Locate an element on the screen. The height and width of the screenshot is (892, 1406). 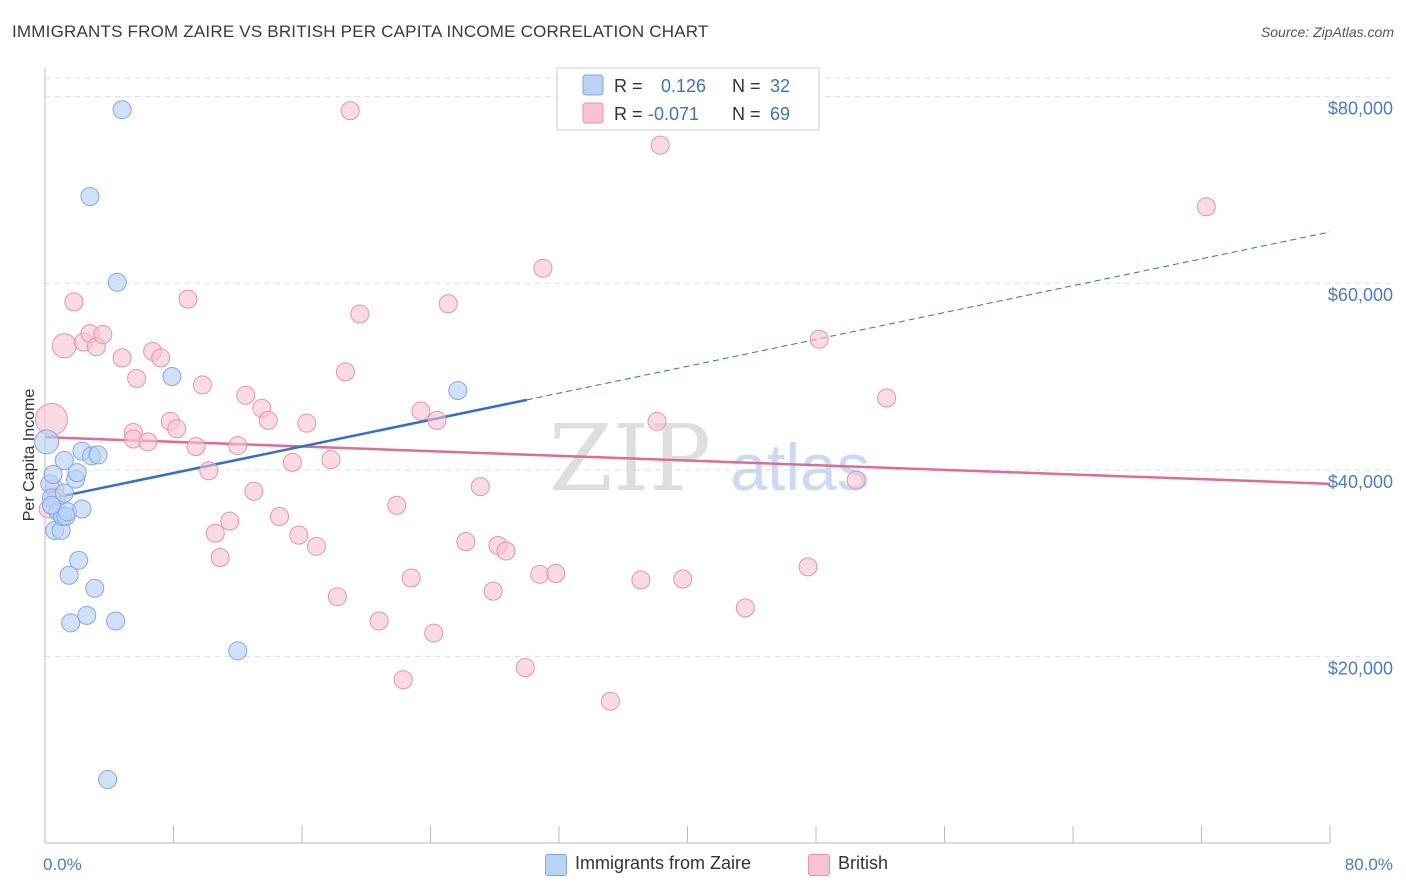
stats-blue-swatch is located at coordinates (593, 85).